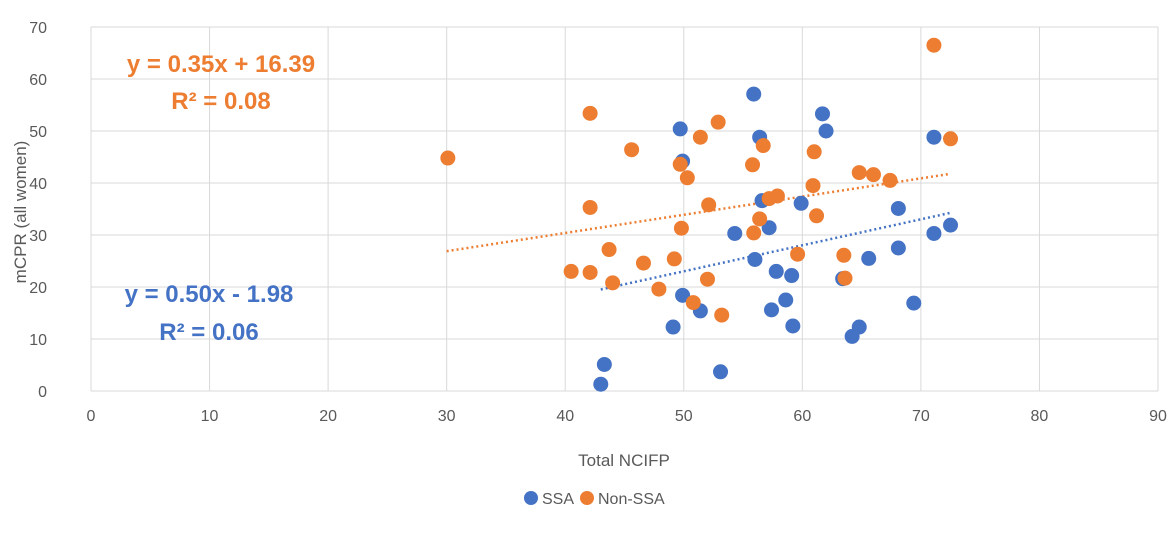  I want to click on legend-marker-ssa, so click(531, 498).